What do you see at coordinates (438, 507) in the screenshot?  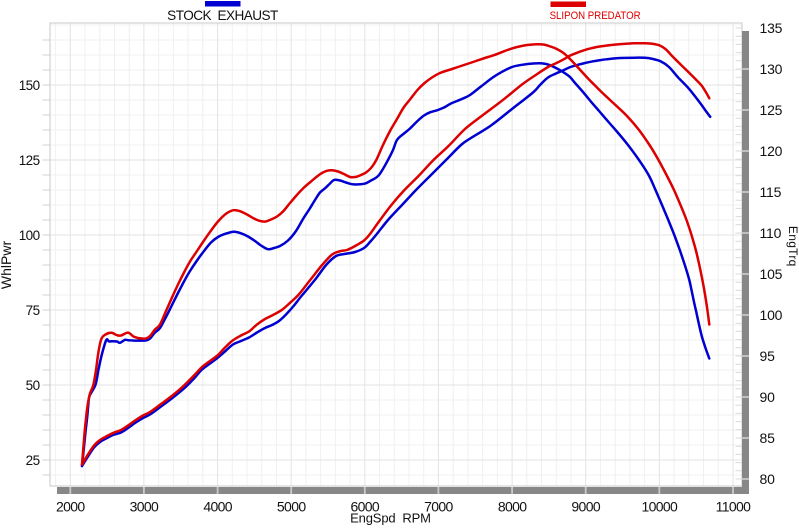 I see `svg-text: 7000` at bounding box center [438, 507].